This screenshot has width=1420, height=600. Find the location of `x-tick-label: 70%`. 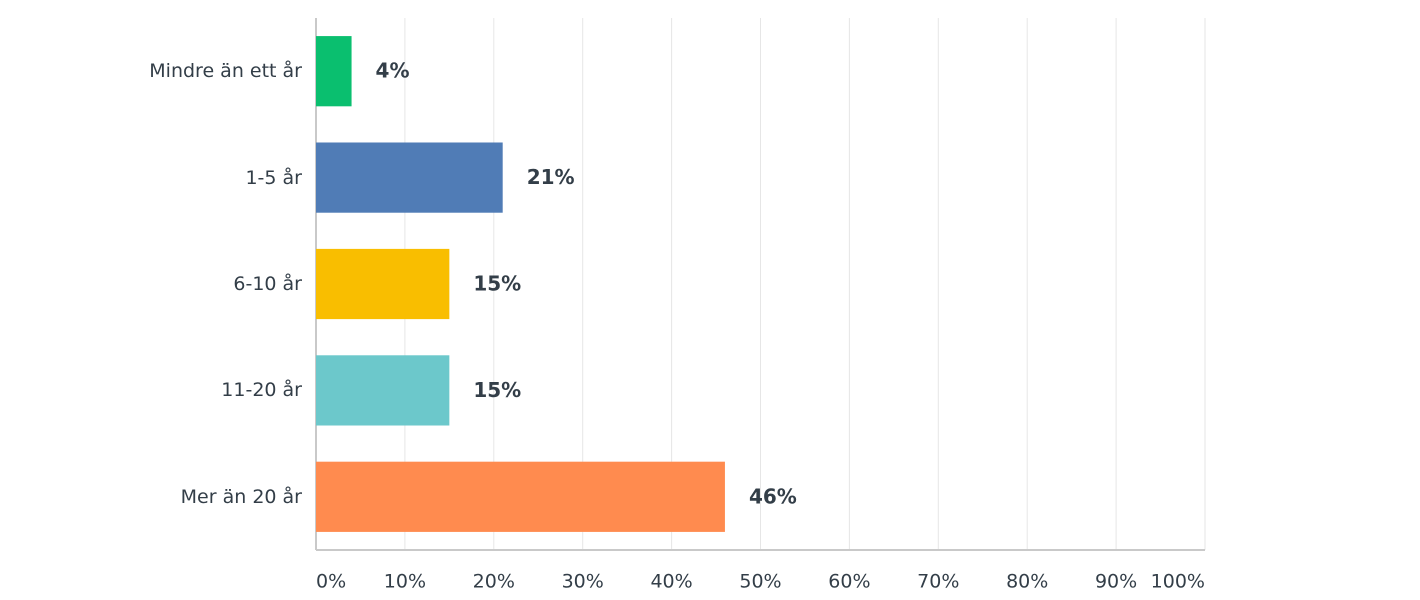

x-tick-label: 70% is located at coordinates (938, 582).